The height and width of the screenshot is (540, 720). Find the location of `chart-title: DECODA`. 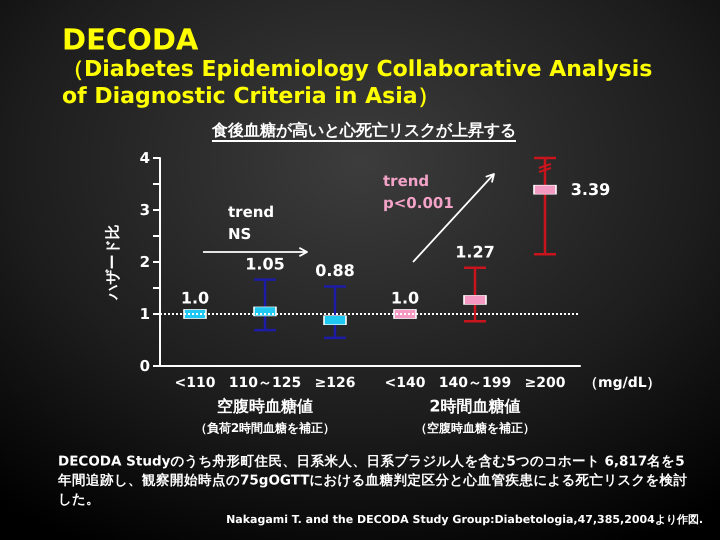

chart-title: DECODA is located at coordinates (130, 39).